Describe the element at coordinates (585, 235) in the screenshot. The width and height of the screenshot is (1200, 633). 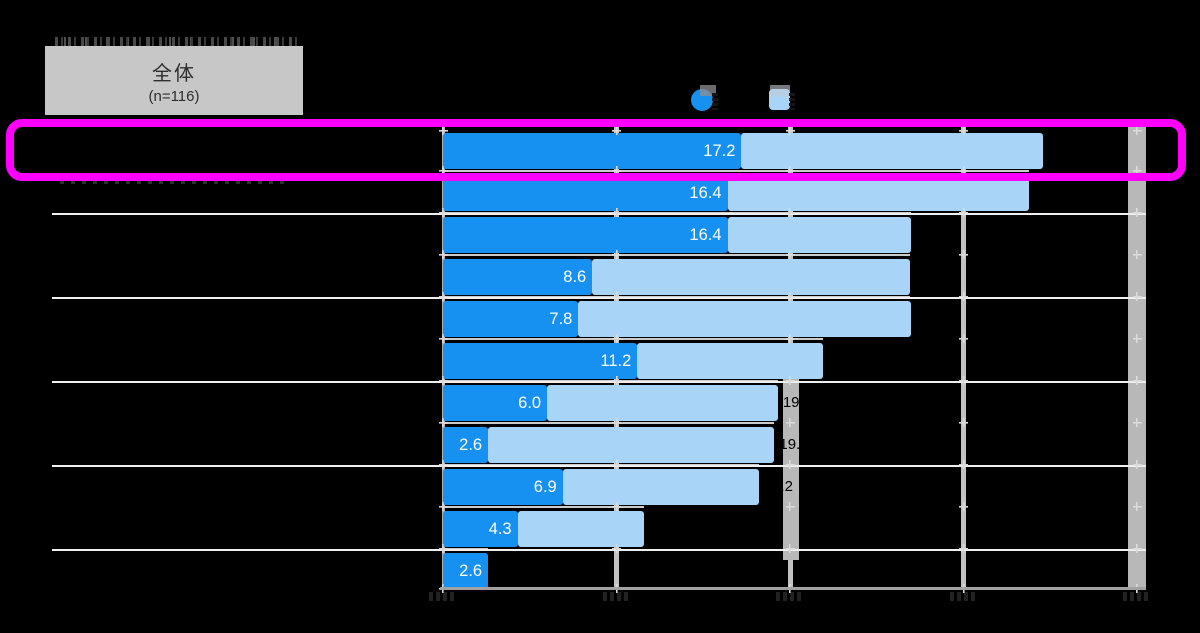
I see `primary-bar-segment: 16.4` at that location.